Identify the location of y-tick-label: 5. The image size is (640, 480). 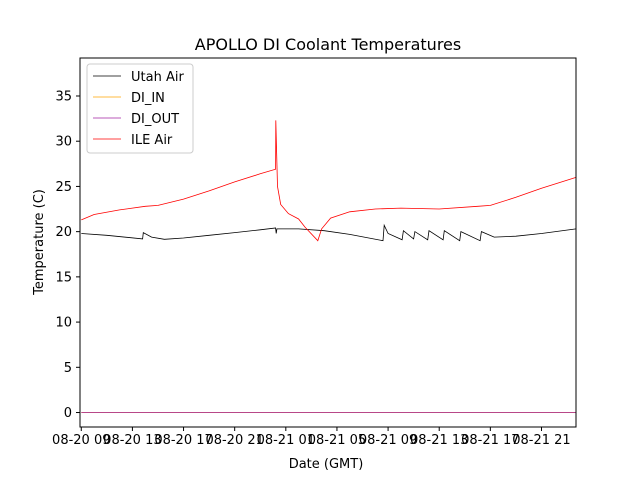
(68, 368).